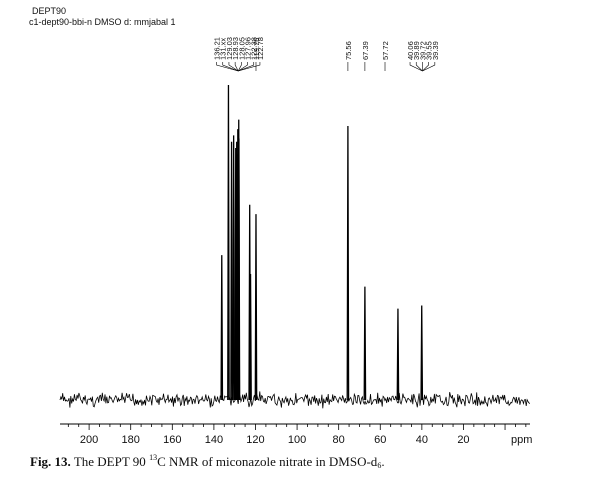  I want to click on peak-label: 122.78, so click(260, 48).